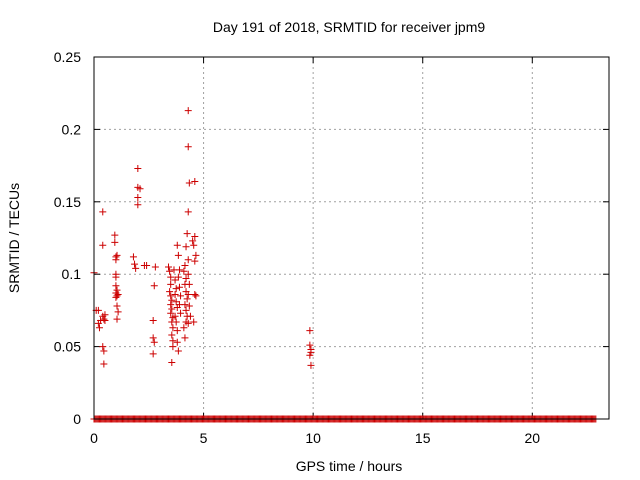  What do you see at coordinates (67, 347) in the screenshot?
I see `y-tick-label: 0.05` at bounding box center [67, 347].